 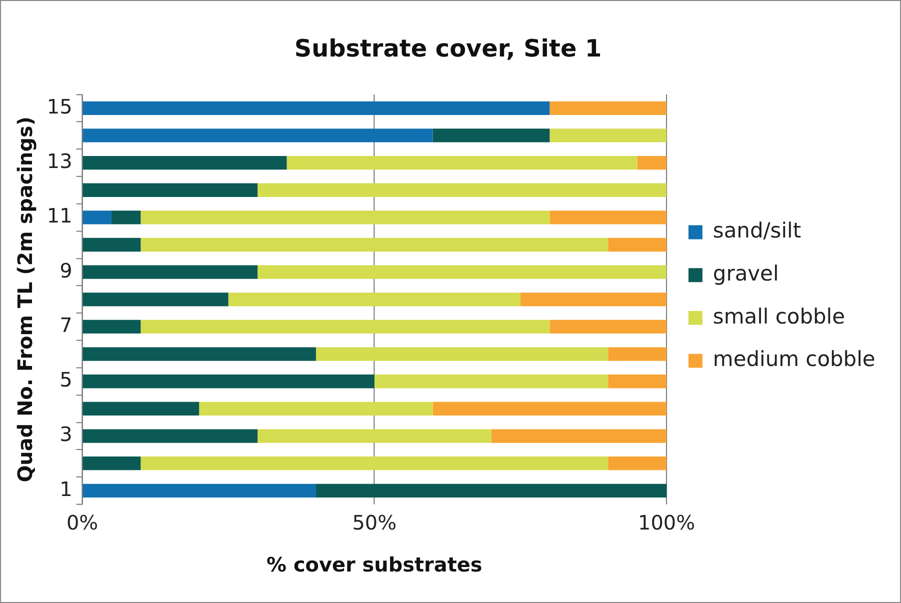 What do you see at coordinates (374, 564) in the screenshot?
I see `x-axis-title: % cover substrates` at bounding box center [374, 564].